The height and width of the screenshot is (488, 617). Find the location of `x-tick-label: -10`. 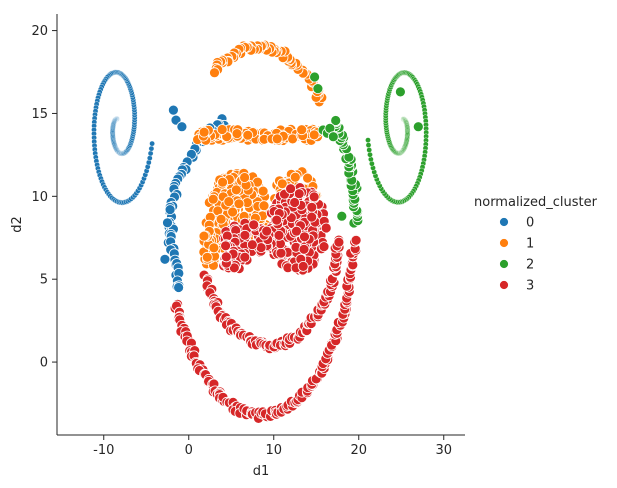

x-tick-label: -10 is located at coordinates (103, 450).